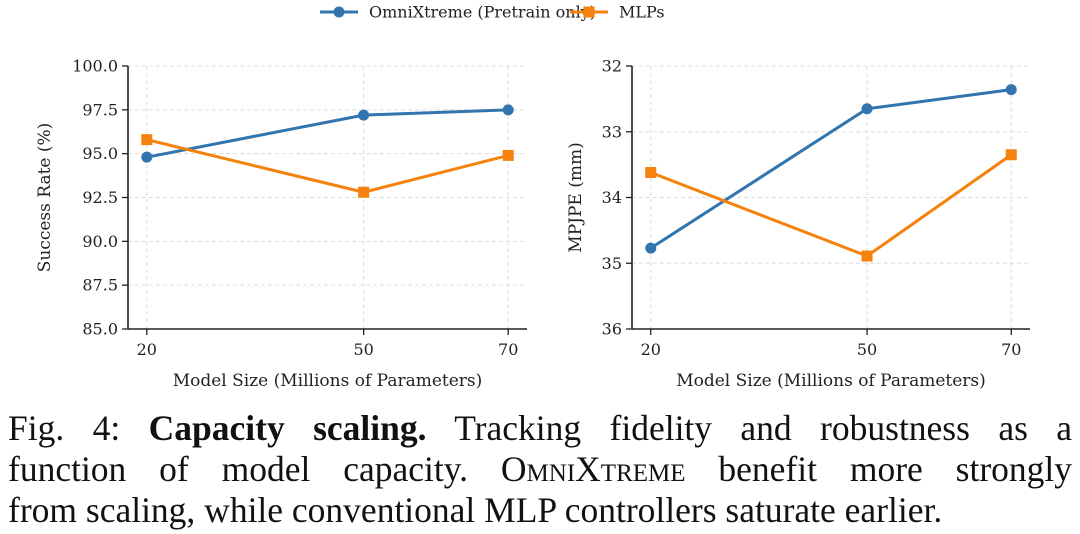  I want to click on caption-bold-title: Capacity scaling., so click(287, 428).